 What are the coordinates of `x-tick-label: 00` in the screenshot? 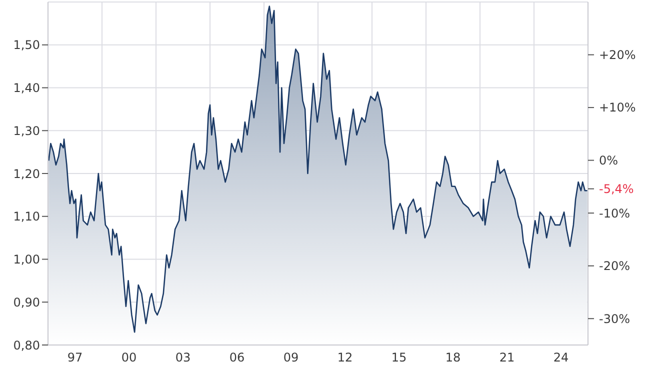 It's located at (129, 357).